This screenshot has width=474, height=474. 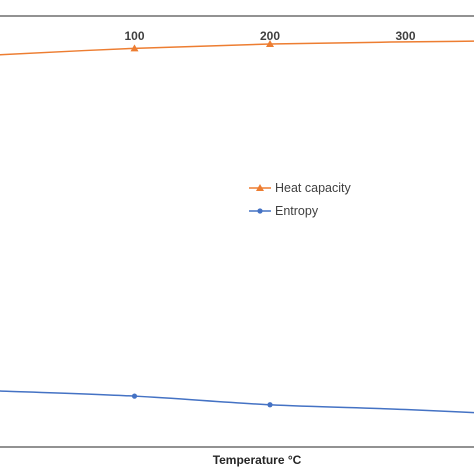 What do you see at coordinates (134, 36) in the screenshot?
I see `x-tick-label-100: 100` at bounding box center [134, 36].